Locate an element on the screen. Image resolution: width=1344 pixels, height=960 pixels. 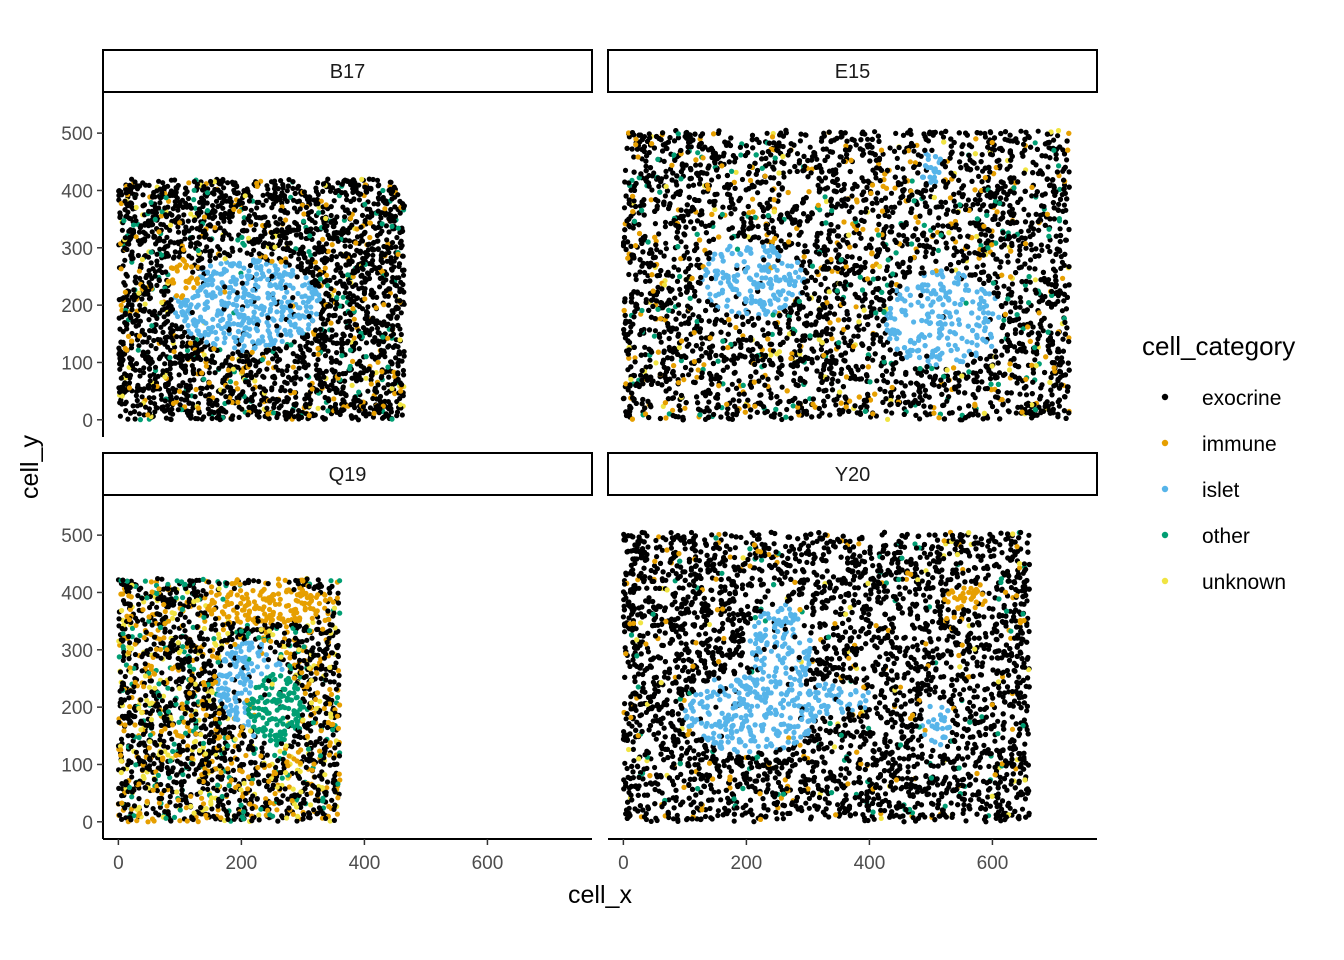
facet-strip is located at coordinates (347, 71).